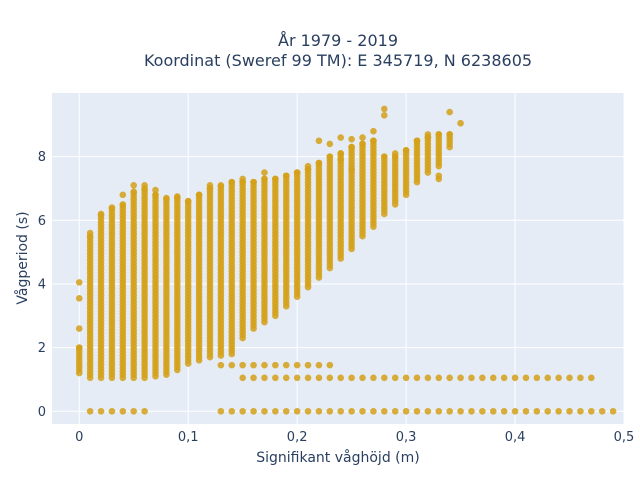 Image resolution: width=640 pixels, height=480 pixels. What do you see at coordinates (337, 457) in the screenshot?
I see `x-axis-title: Signifikant våghöjd (m)` at bounding box center [337, 457].